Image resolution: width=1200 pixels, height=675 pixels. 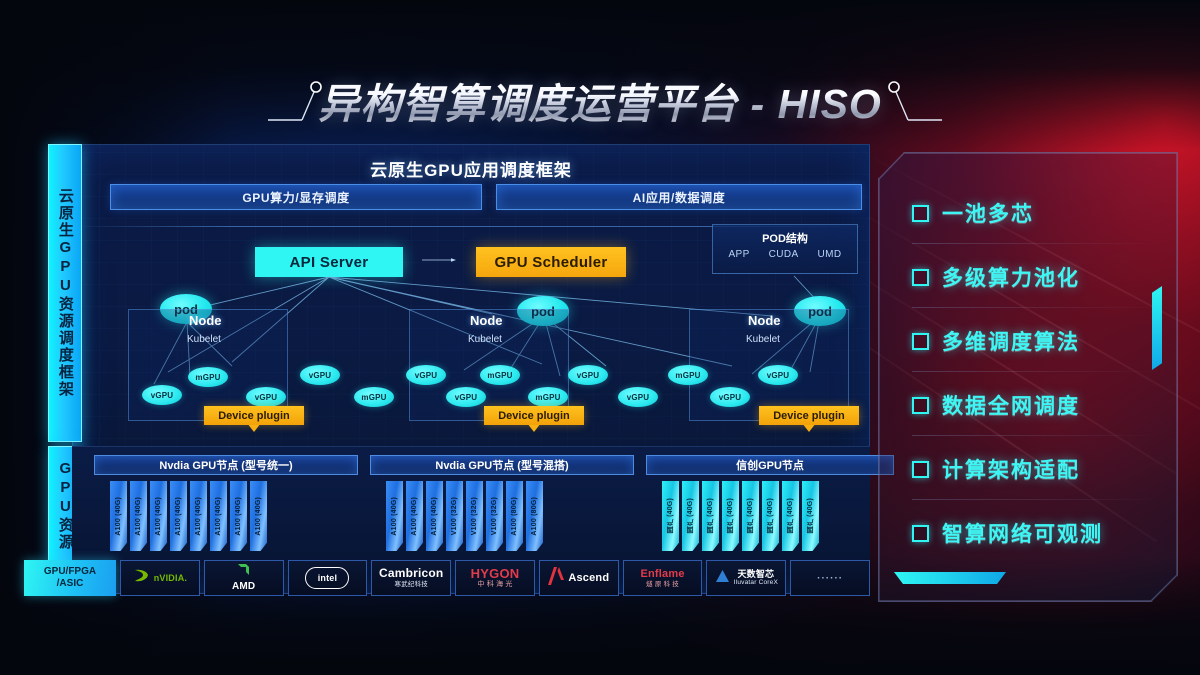 I want to click on vendor-intel: intel, so click(x=327, y=578).